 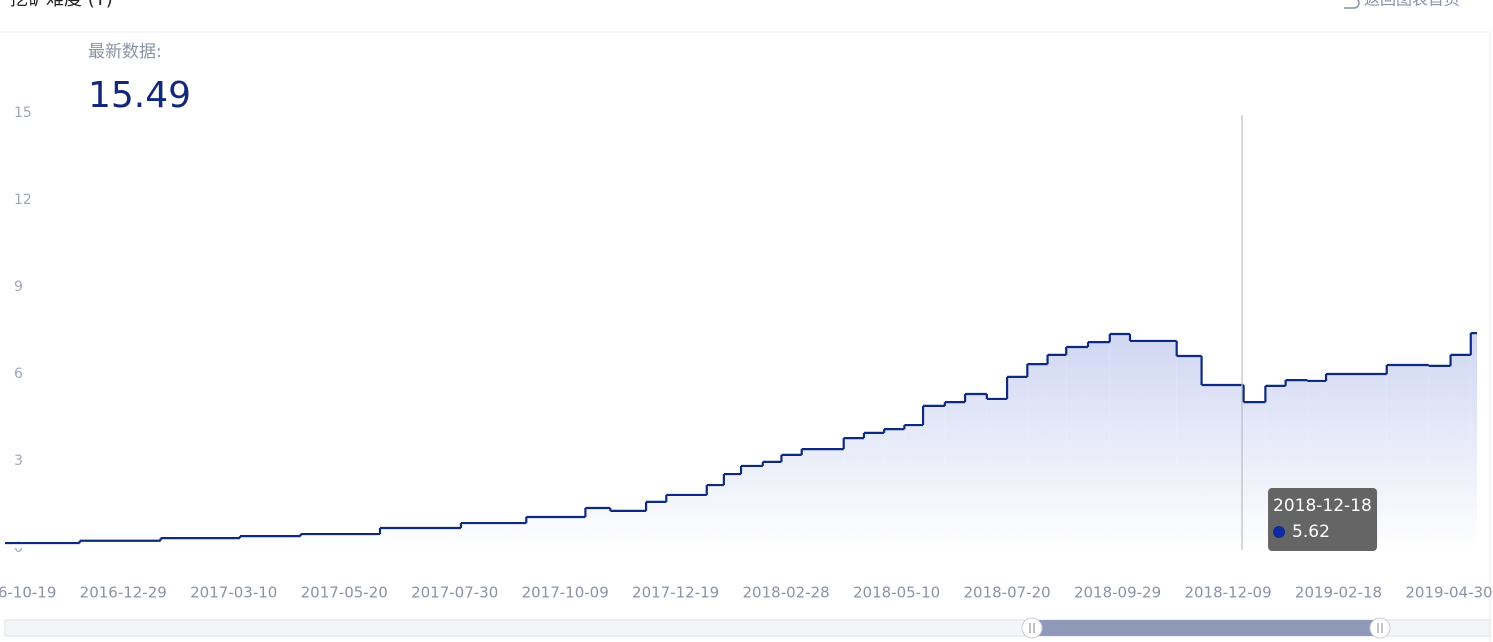 What do you see at coordinates (1448, 593) in the screenshot?
I see `x-tick-label: 2019-04-30` at bounding box center [1448, 593].